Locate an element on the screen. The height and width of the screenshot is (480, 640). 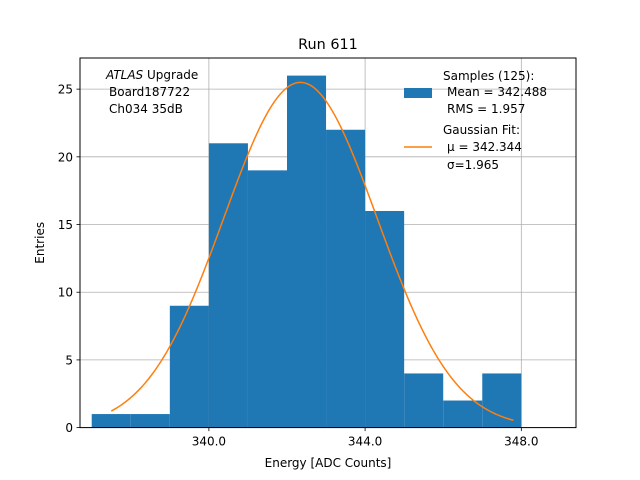
annotation-line-2: Board187722 is located at coordinates (149, 92).